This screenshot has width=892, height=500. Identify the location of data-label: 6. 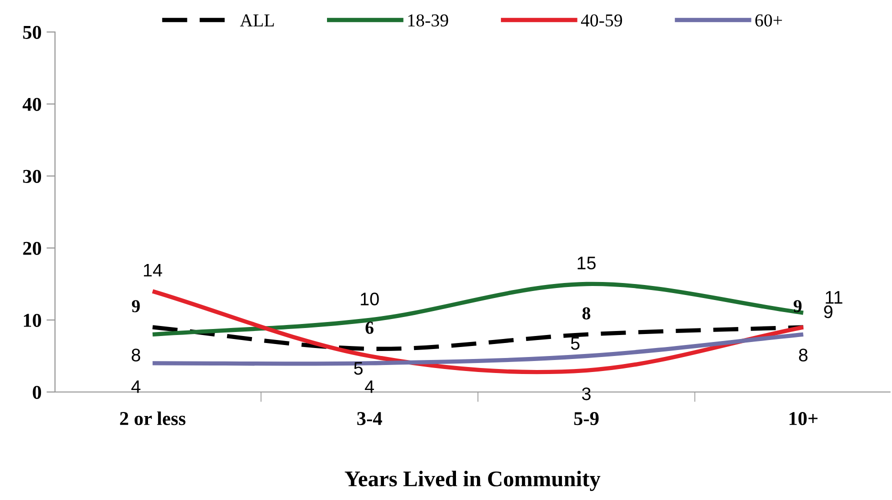
(370, 328).